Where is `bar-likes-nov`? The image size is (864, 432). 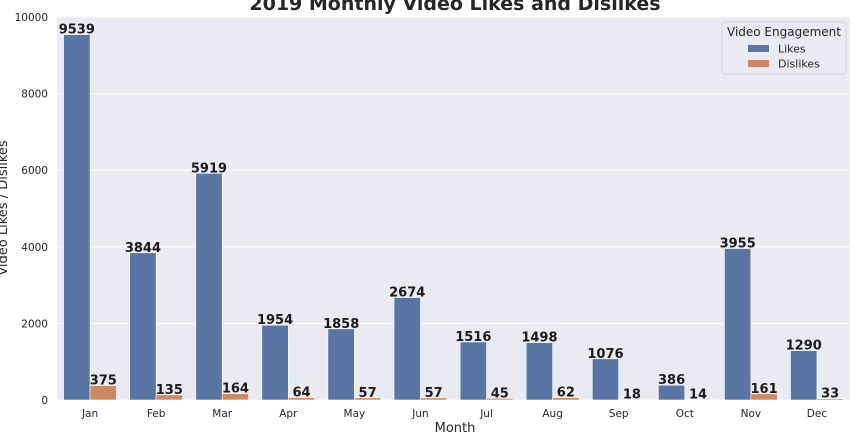 bar-likes-nov is located at coordinates (738, 324).